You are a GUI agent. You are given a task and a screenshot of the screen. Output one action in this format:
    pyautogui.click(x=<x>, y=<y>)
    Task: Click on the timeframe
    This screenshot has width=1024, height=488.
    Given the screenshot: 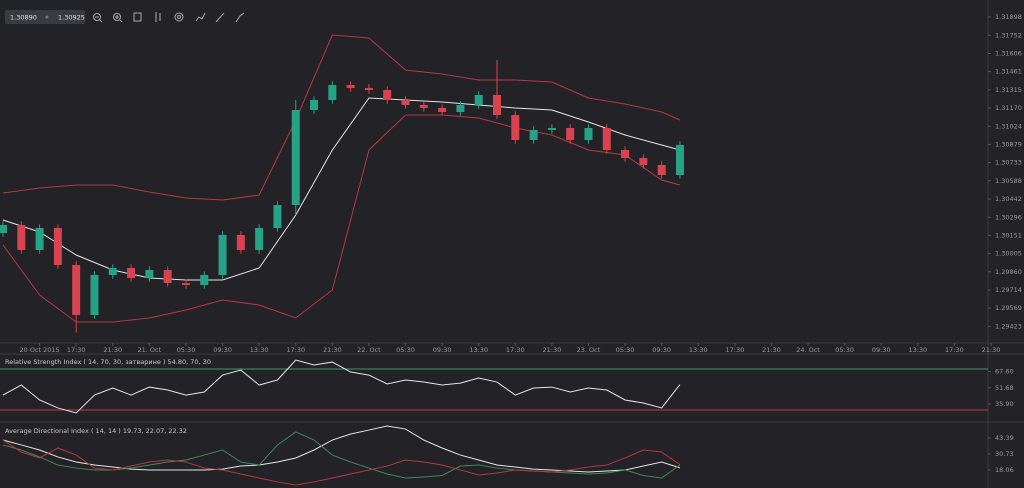 What is the action you would take?
    pyautogui.click(x=137, y=17)
    